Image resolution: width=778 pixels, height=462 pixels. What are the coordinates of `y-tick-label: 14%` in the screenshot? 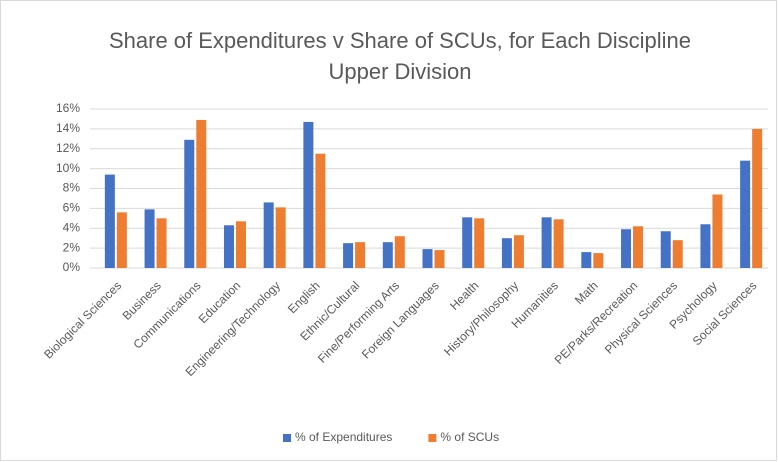 It's located at (68, 128).